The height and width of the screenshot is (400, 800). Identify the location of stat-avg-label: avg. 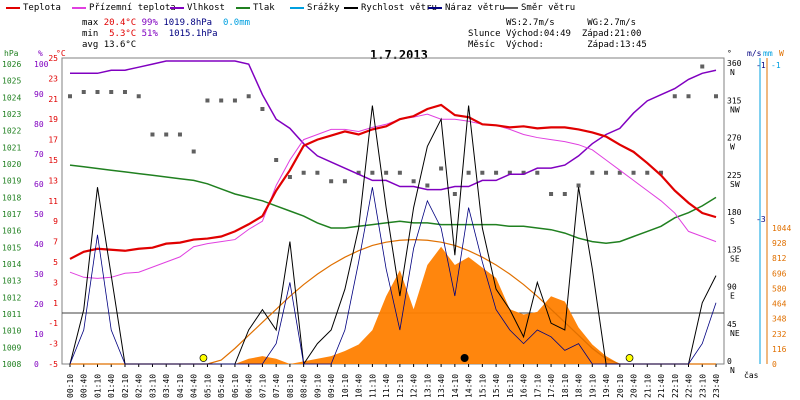
(90, 45).